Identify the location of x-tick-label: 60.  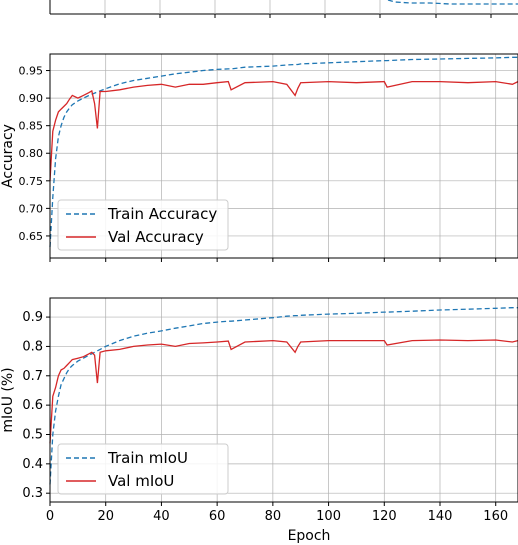
(217, 516).